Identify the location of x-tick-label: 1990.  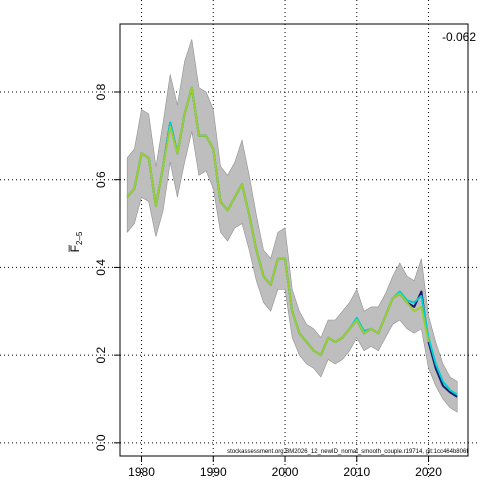
(213, 472).